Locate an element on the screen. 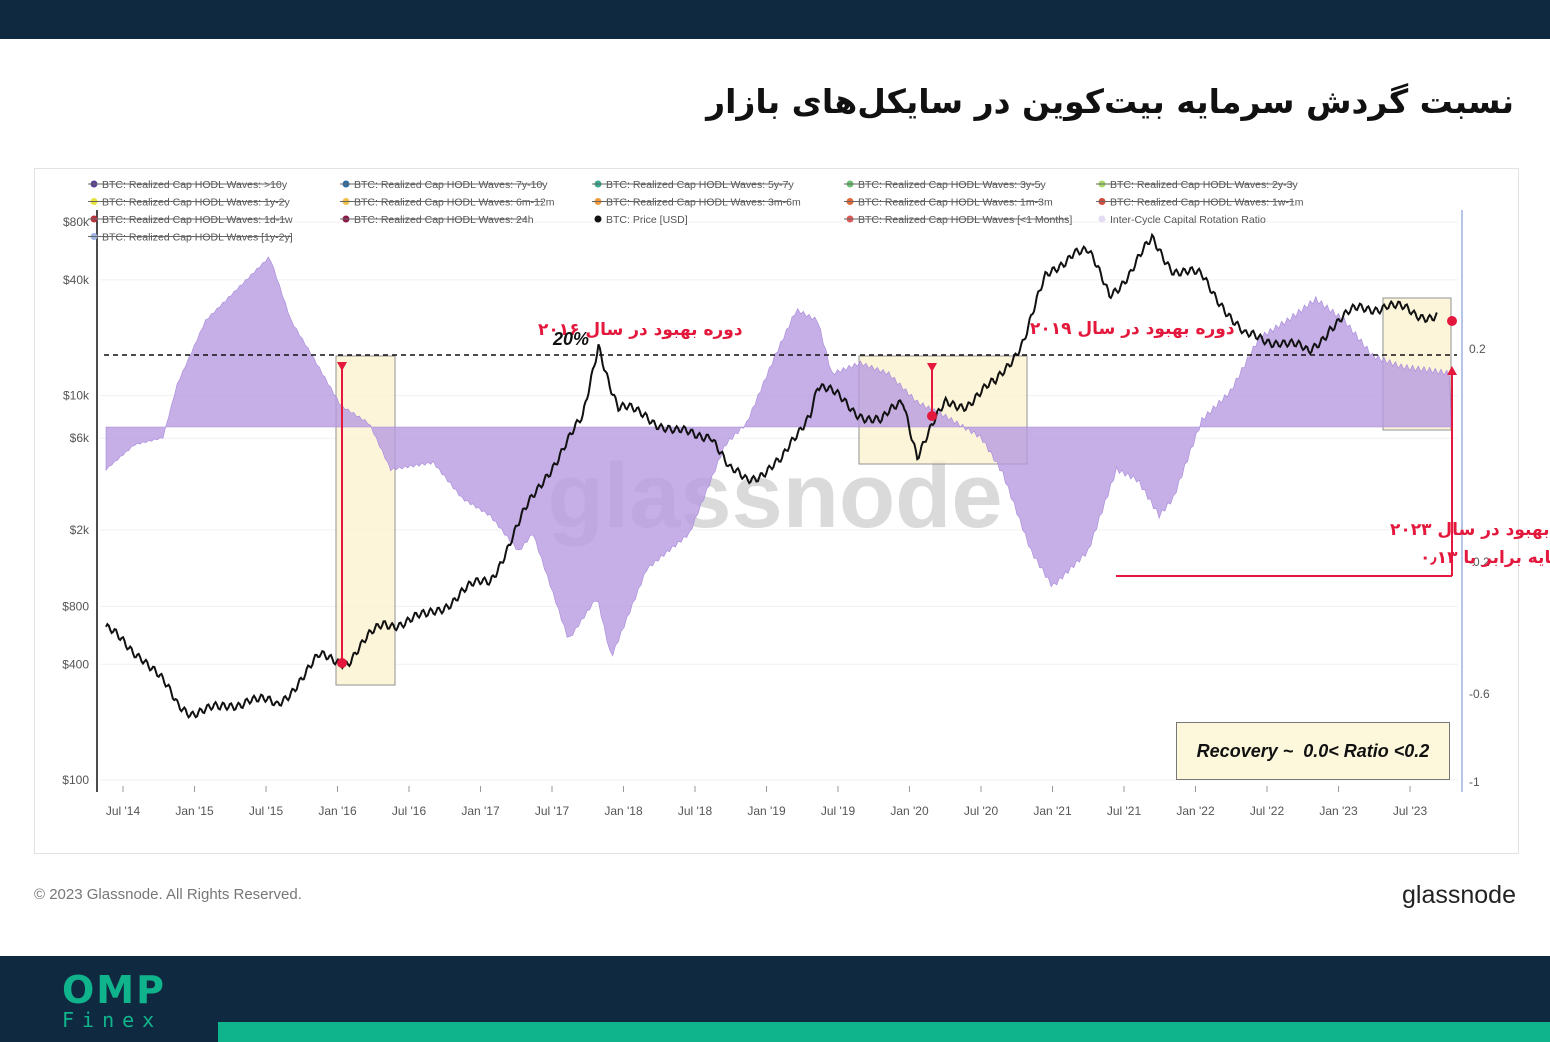 This screenshot has height=1042, width=1550. recovery-box-2016 is located at coordinates (365, 520).